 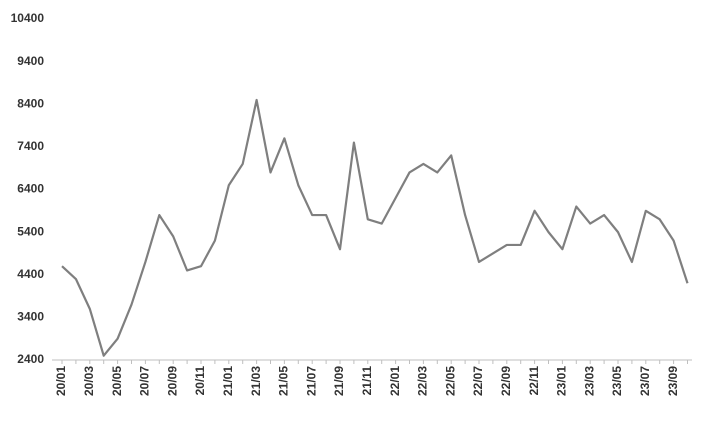 I want to click on x-tick-label: 20/09, so click(x=172, y=381).